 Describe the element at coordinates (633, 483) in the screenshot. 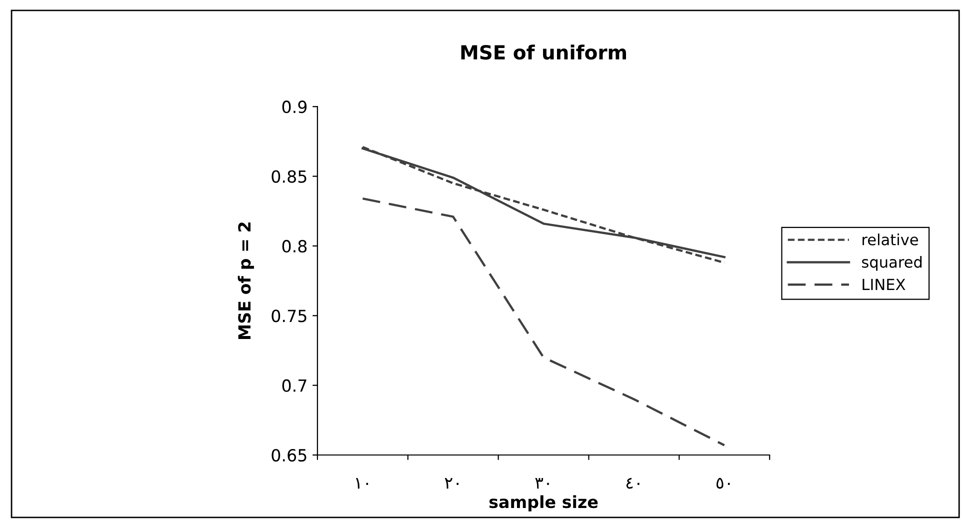

I see `x-tick-label: ٤٠` at that location.